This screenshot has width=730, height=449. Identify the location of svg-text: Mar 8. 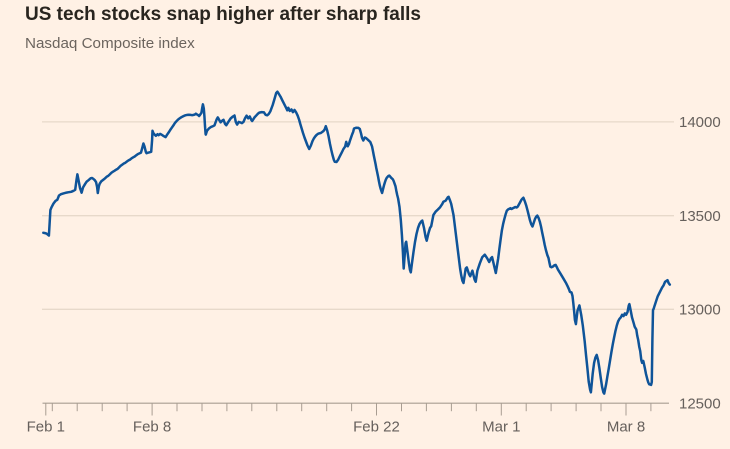
(626, 427).